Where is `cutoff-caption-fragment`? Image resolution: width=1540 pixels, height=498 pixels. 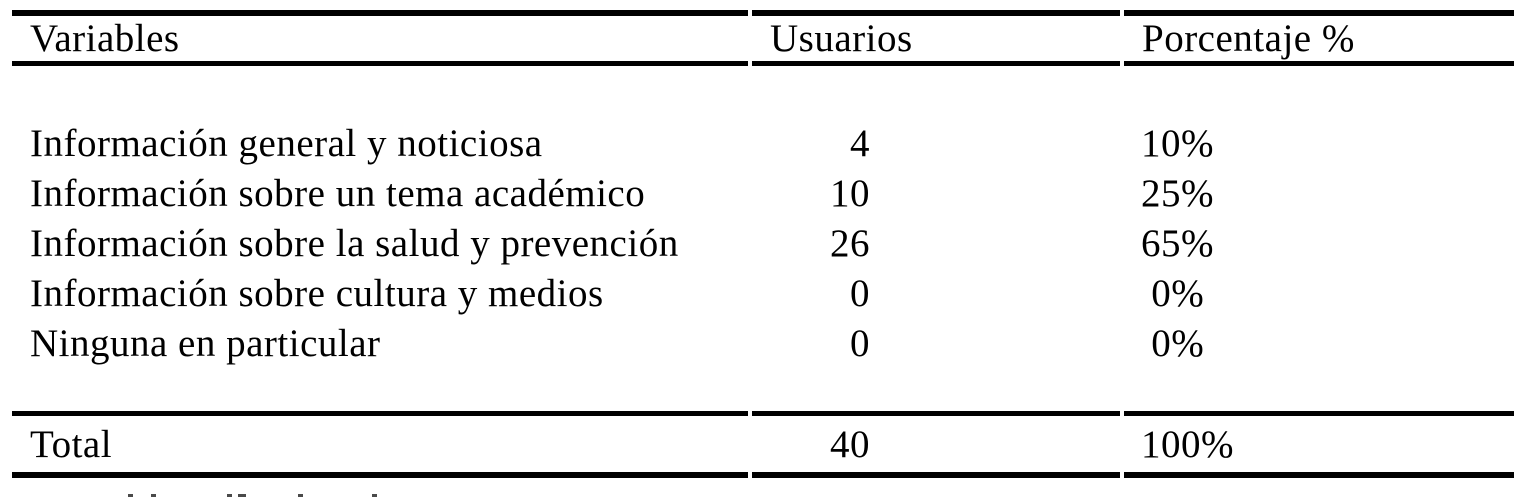 cutoff-caption-fragment is located at coordinates (770, 496).